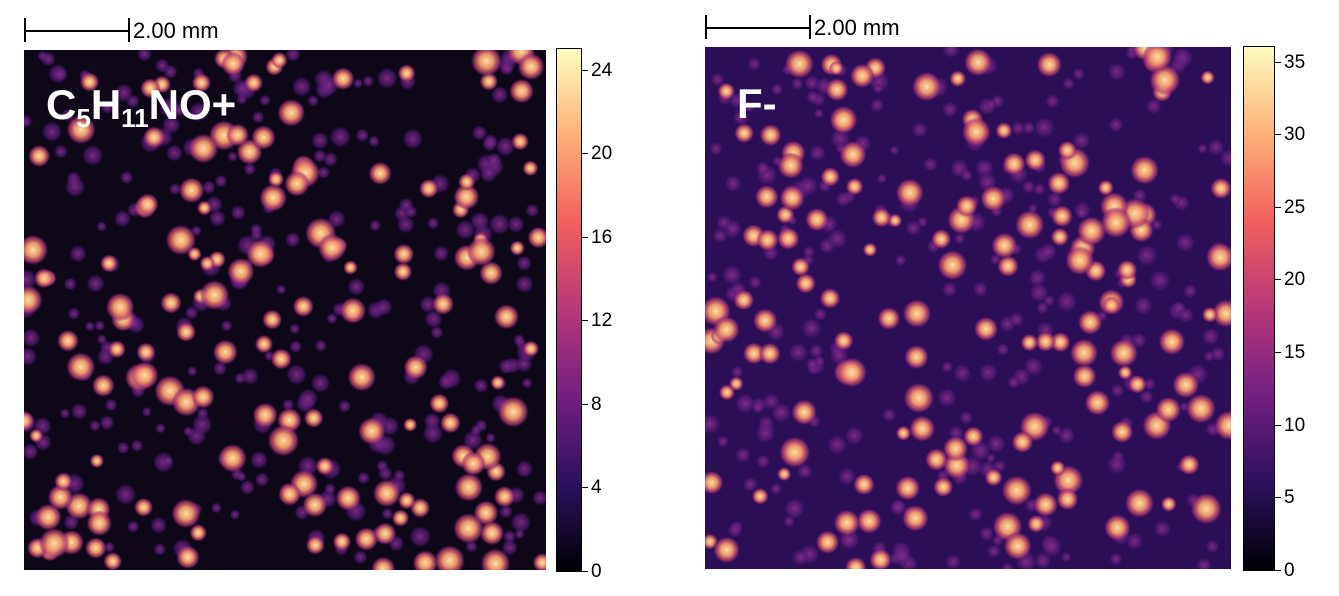  I want to click on scalebar-left-tick-end, so click(129, 30).